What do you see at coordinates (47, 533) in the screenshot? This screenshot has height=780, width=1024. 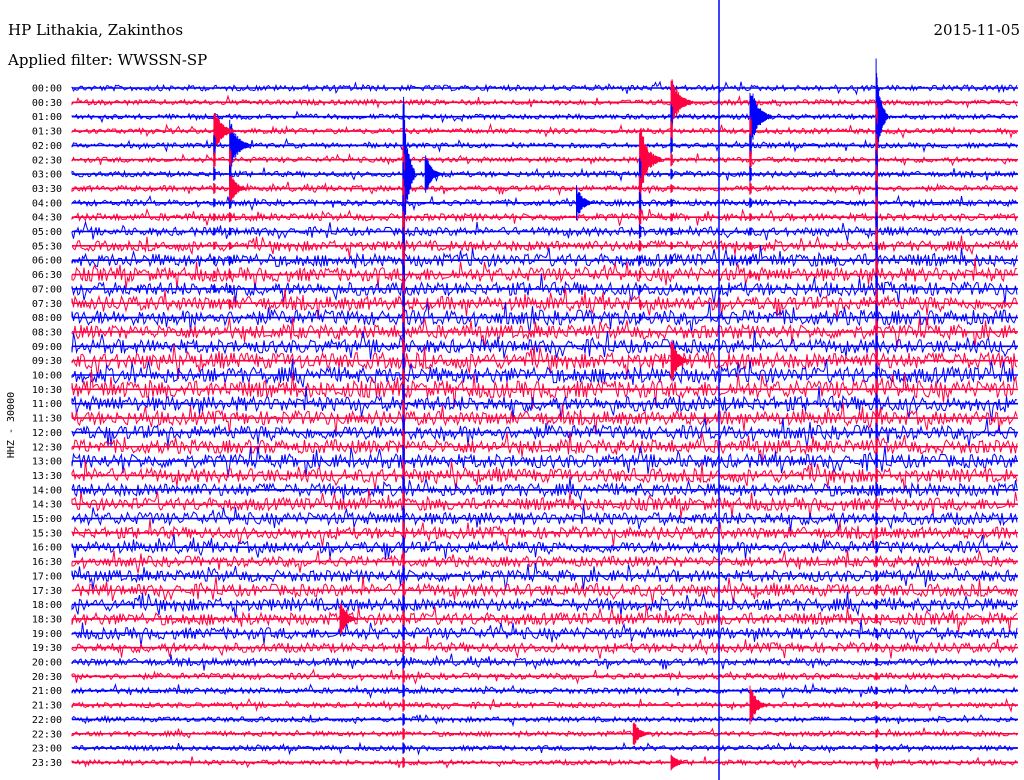 I see `time-label: 15:30` at bounding box center [47, 533].